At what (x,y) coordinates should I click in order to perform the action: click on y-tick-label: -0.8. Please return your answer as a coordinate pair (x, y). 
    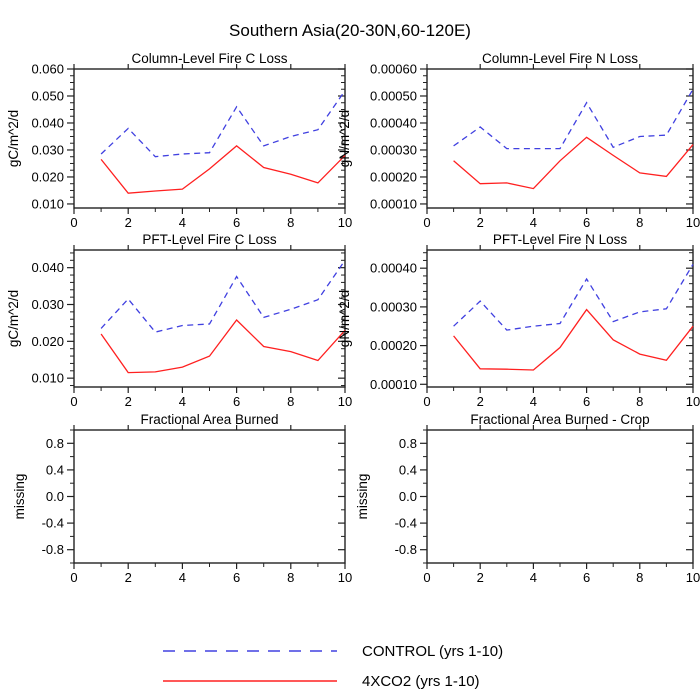
    Looking at the image, I should click on (53, 549).